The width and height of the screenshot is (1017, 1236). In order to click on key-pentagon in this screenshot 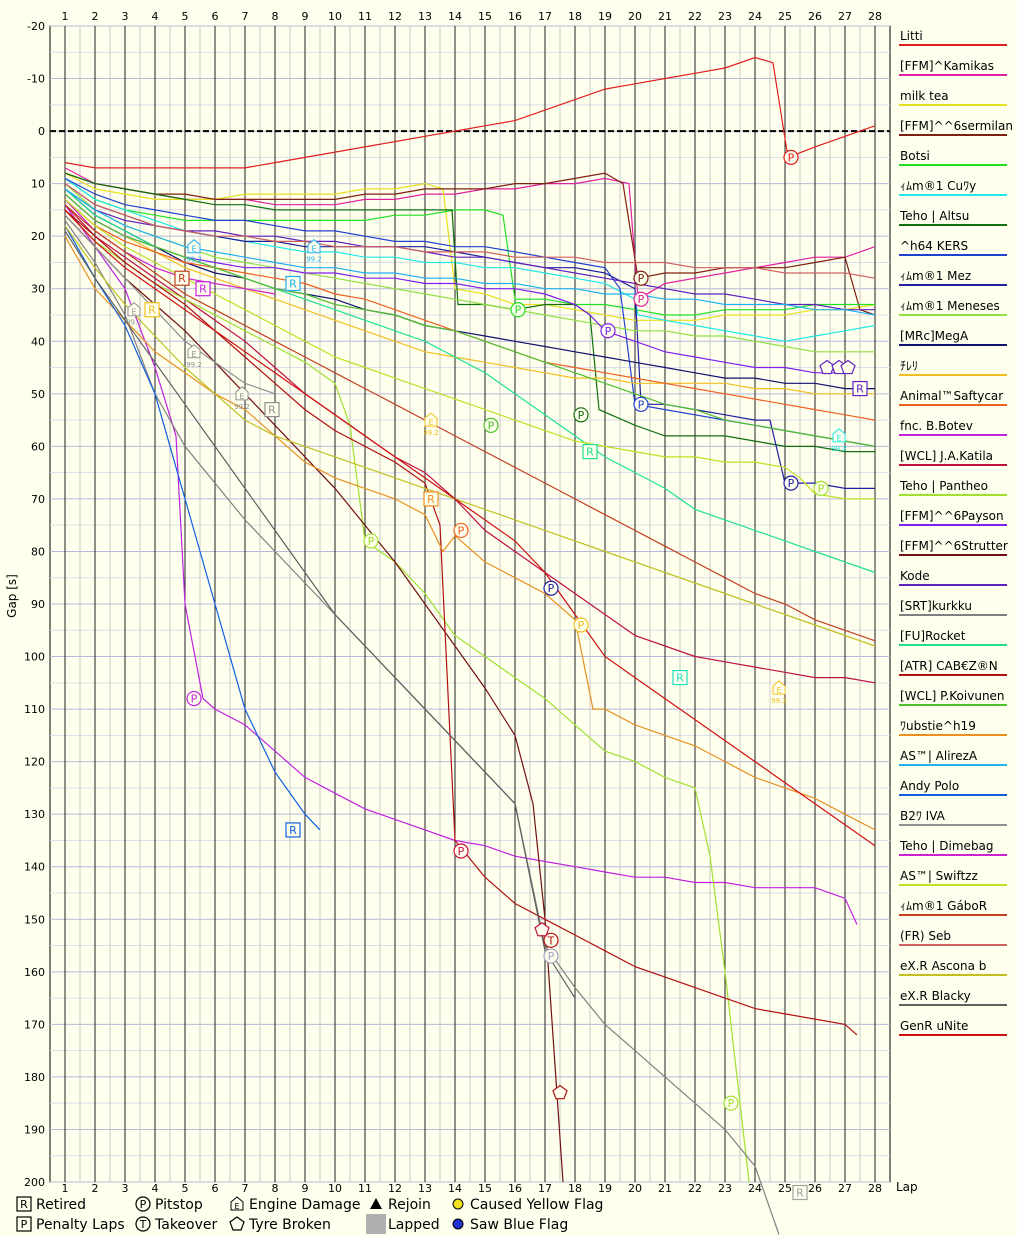, I will do `click(237, 1223)`.